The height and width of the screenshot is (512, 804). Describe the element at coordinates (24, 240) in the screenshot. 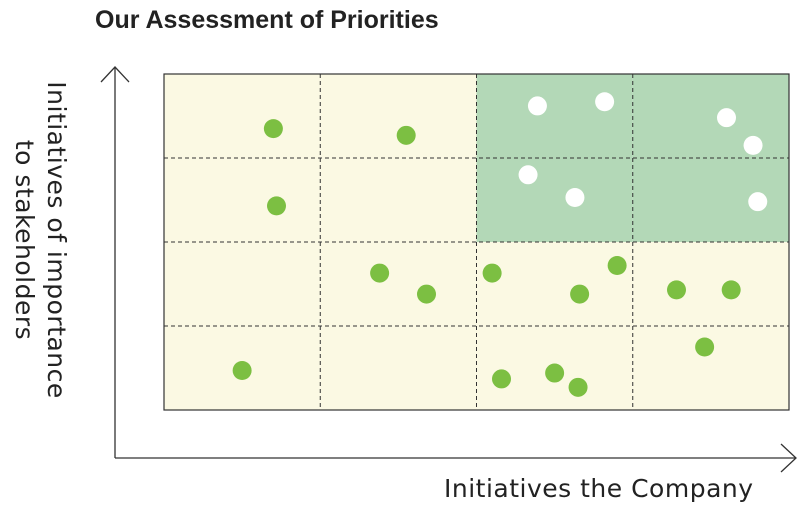

I see `y-axis-label-line-2: to stakeholders` at that location.